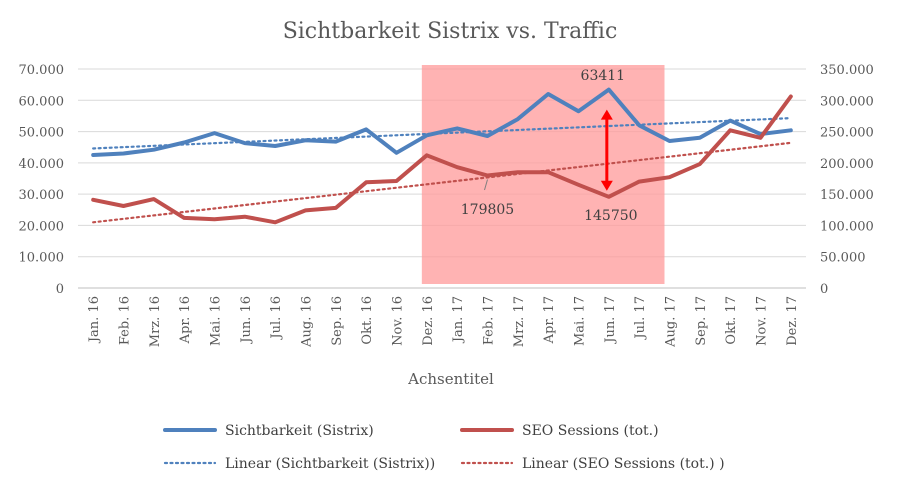 The height and width of the screenshot is (481, 900). I want to click on x-tick-label: Apr. 16, so click(185, 320).